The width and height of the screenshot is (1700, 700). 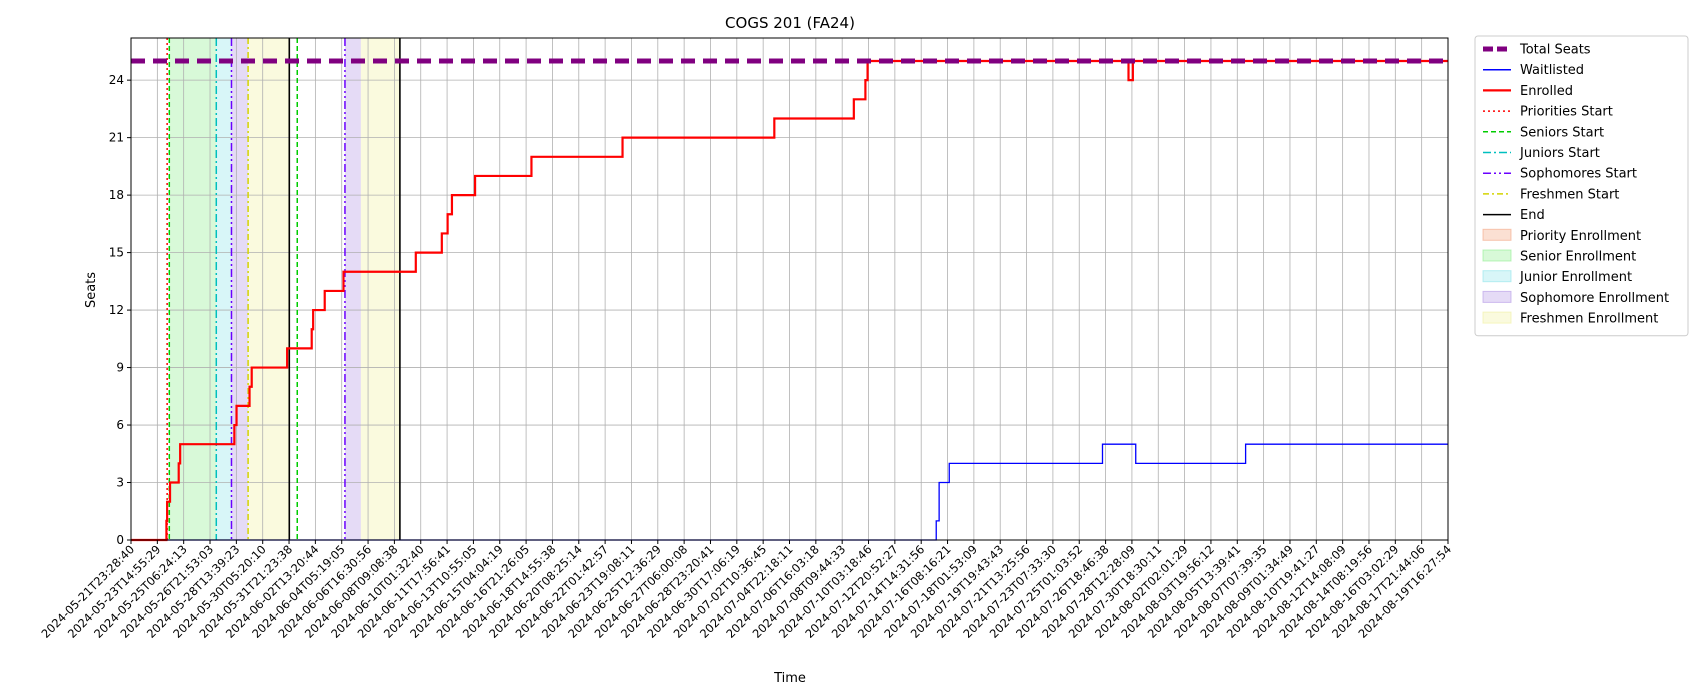 What do you see at coordinates (1552, 70) in the screenshot?
I see `legend-waitlisted-label: Waitlisted` at bounding box center [1552, 70].